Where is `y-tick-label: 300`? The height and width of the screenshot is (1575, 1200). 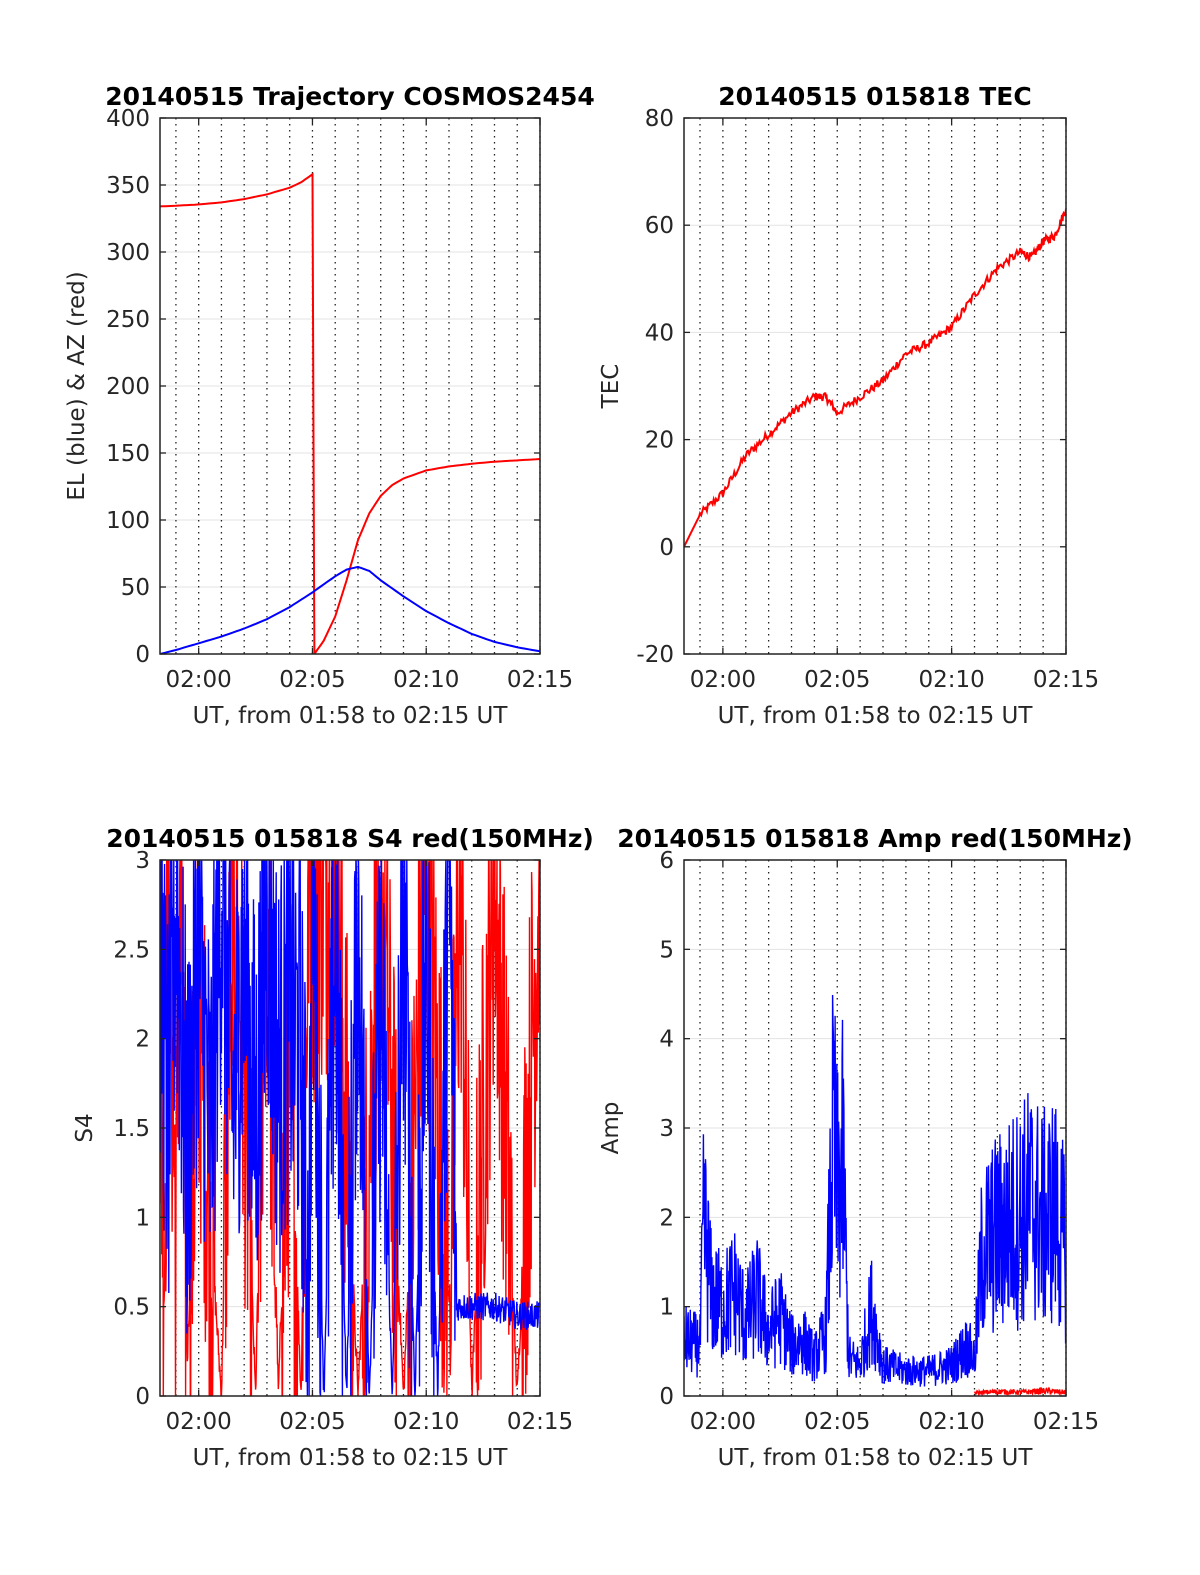 y-tick-label: 300 is located at coordinates (128, 253).